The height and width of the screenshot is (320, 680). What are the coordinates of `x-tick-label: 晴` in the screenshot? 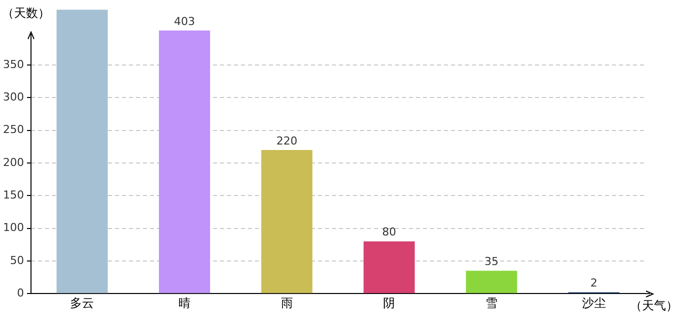 It's located at (184, 303).